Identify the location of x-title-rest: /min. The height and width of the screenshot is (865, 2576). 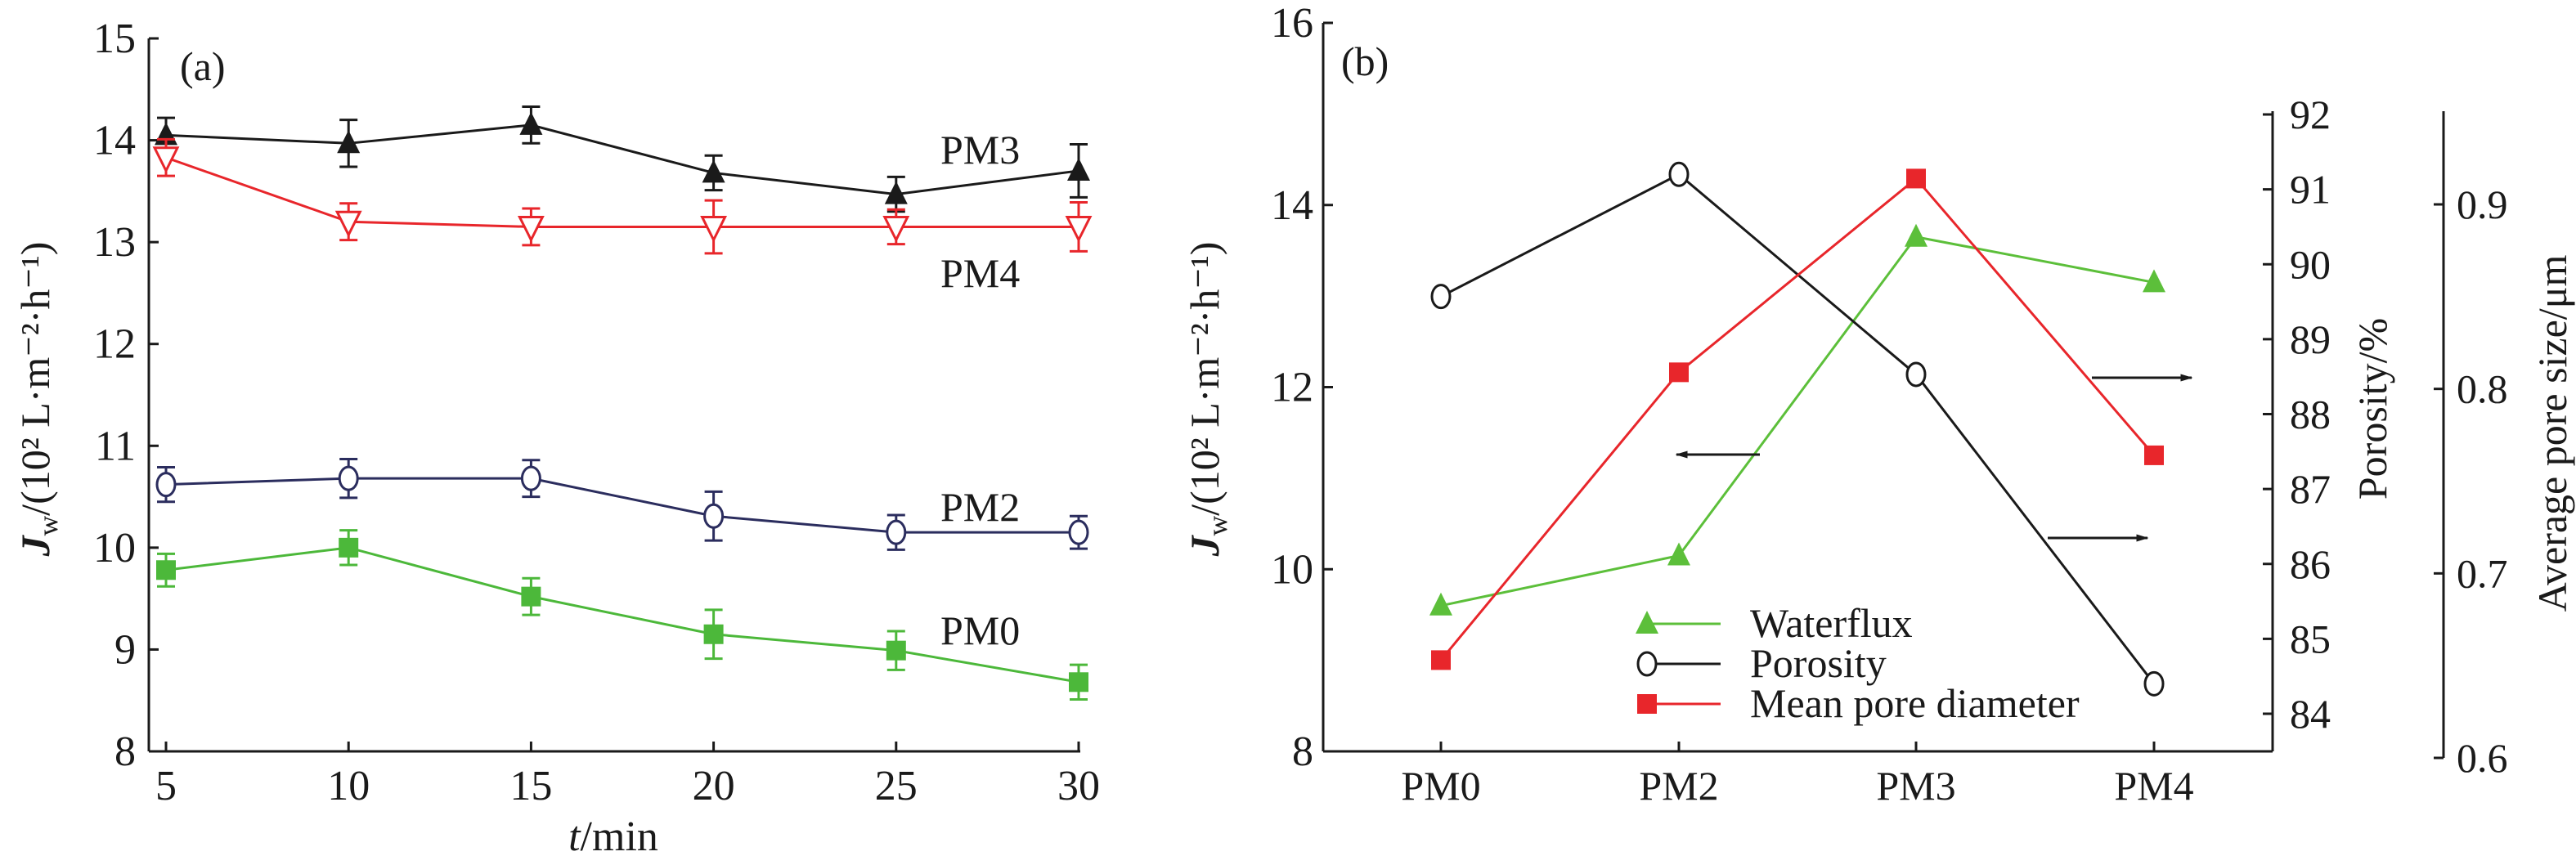
(620, 836).